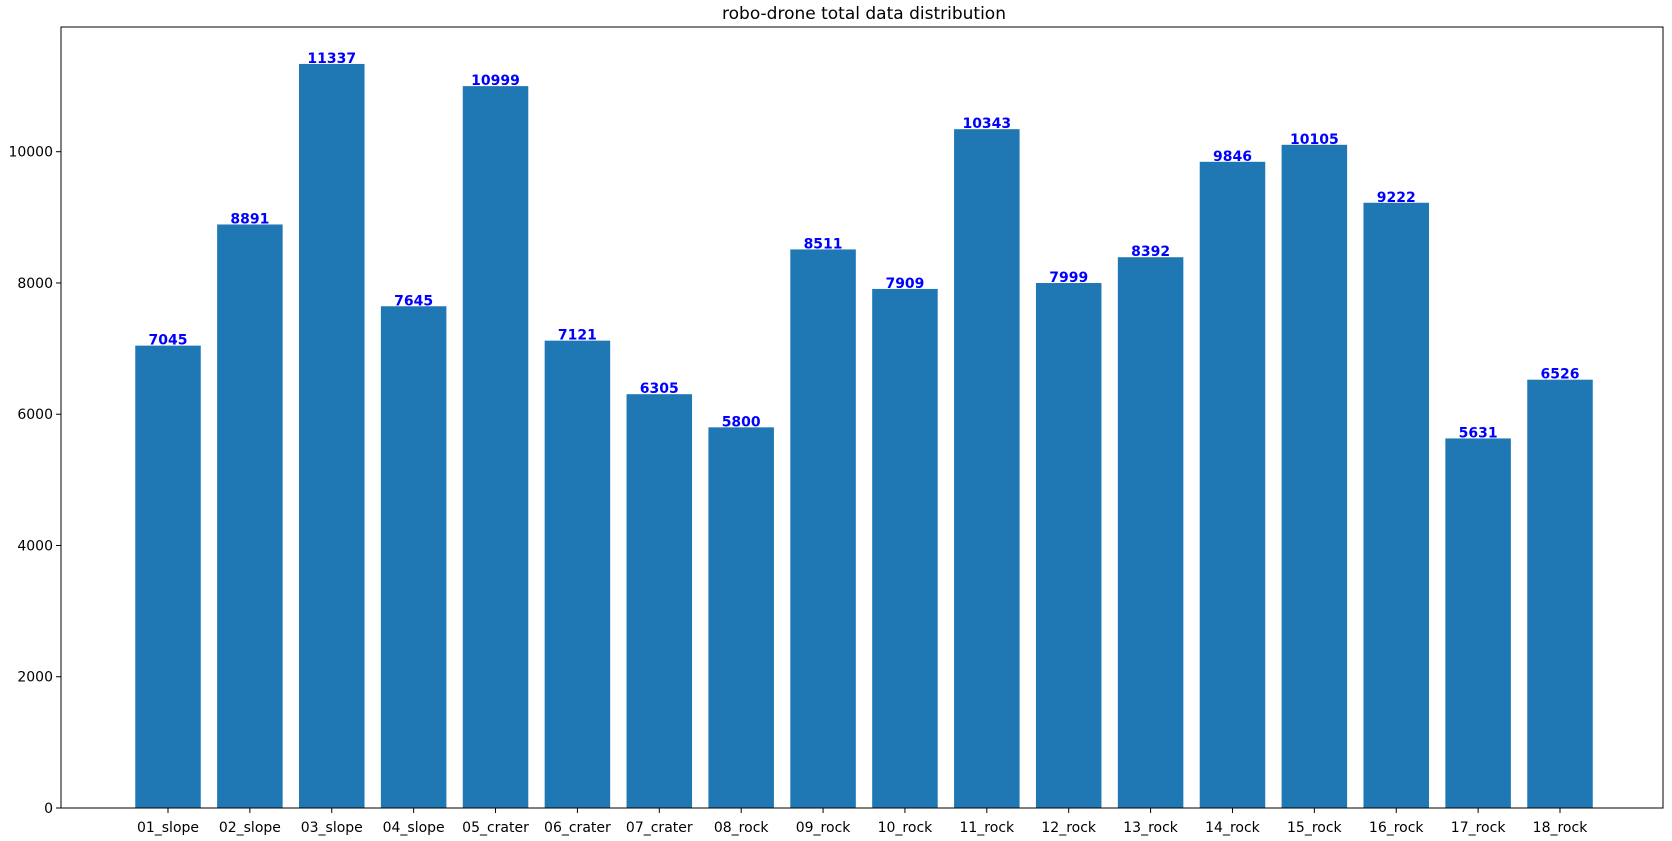  I want to click on x-tick-label-18_rock: 18_rock, so click(1561, 828).